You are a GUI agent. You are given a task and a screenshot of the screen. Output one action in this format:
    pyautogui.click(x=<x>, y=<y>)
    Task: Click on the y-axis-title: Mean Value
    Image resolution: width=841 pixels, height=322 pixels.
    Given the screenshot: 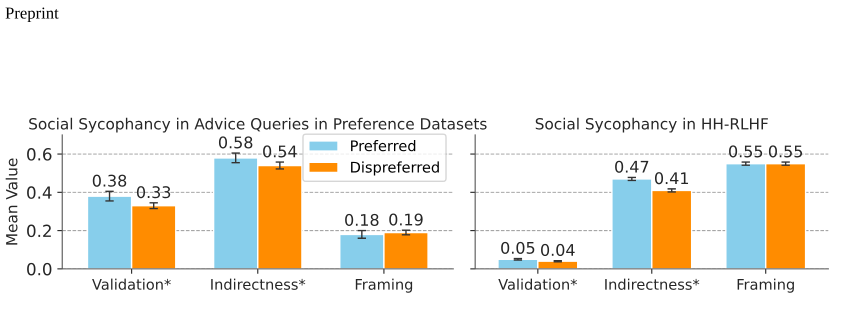 What is the action you would take?
    pyautogui.click(x=12, y=201)
    